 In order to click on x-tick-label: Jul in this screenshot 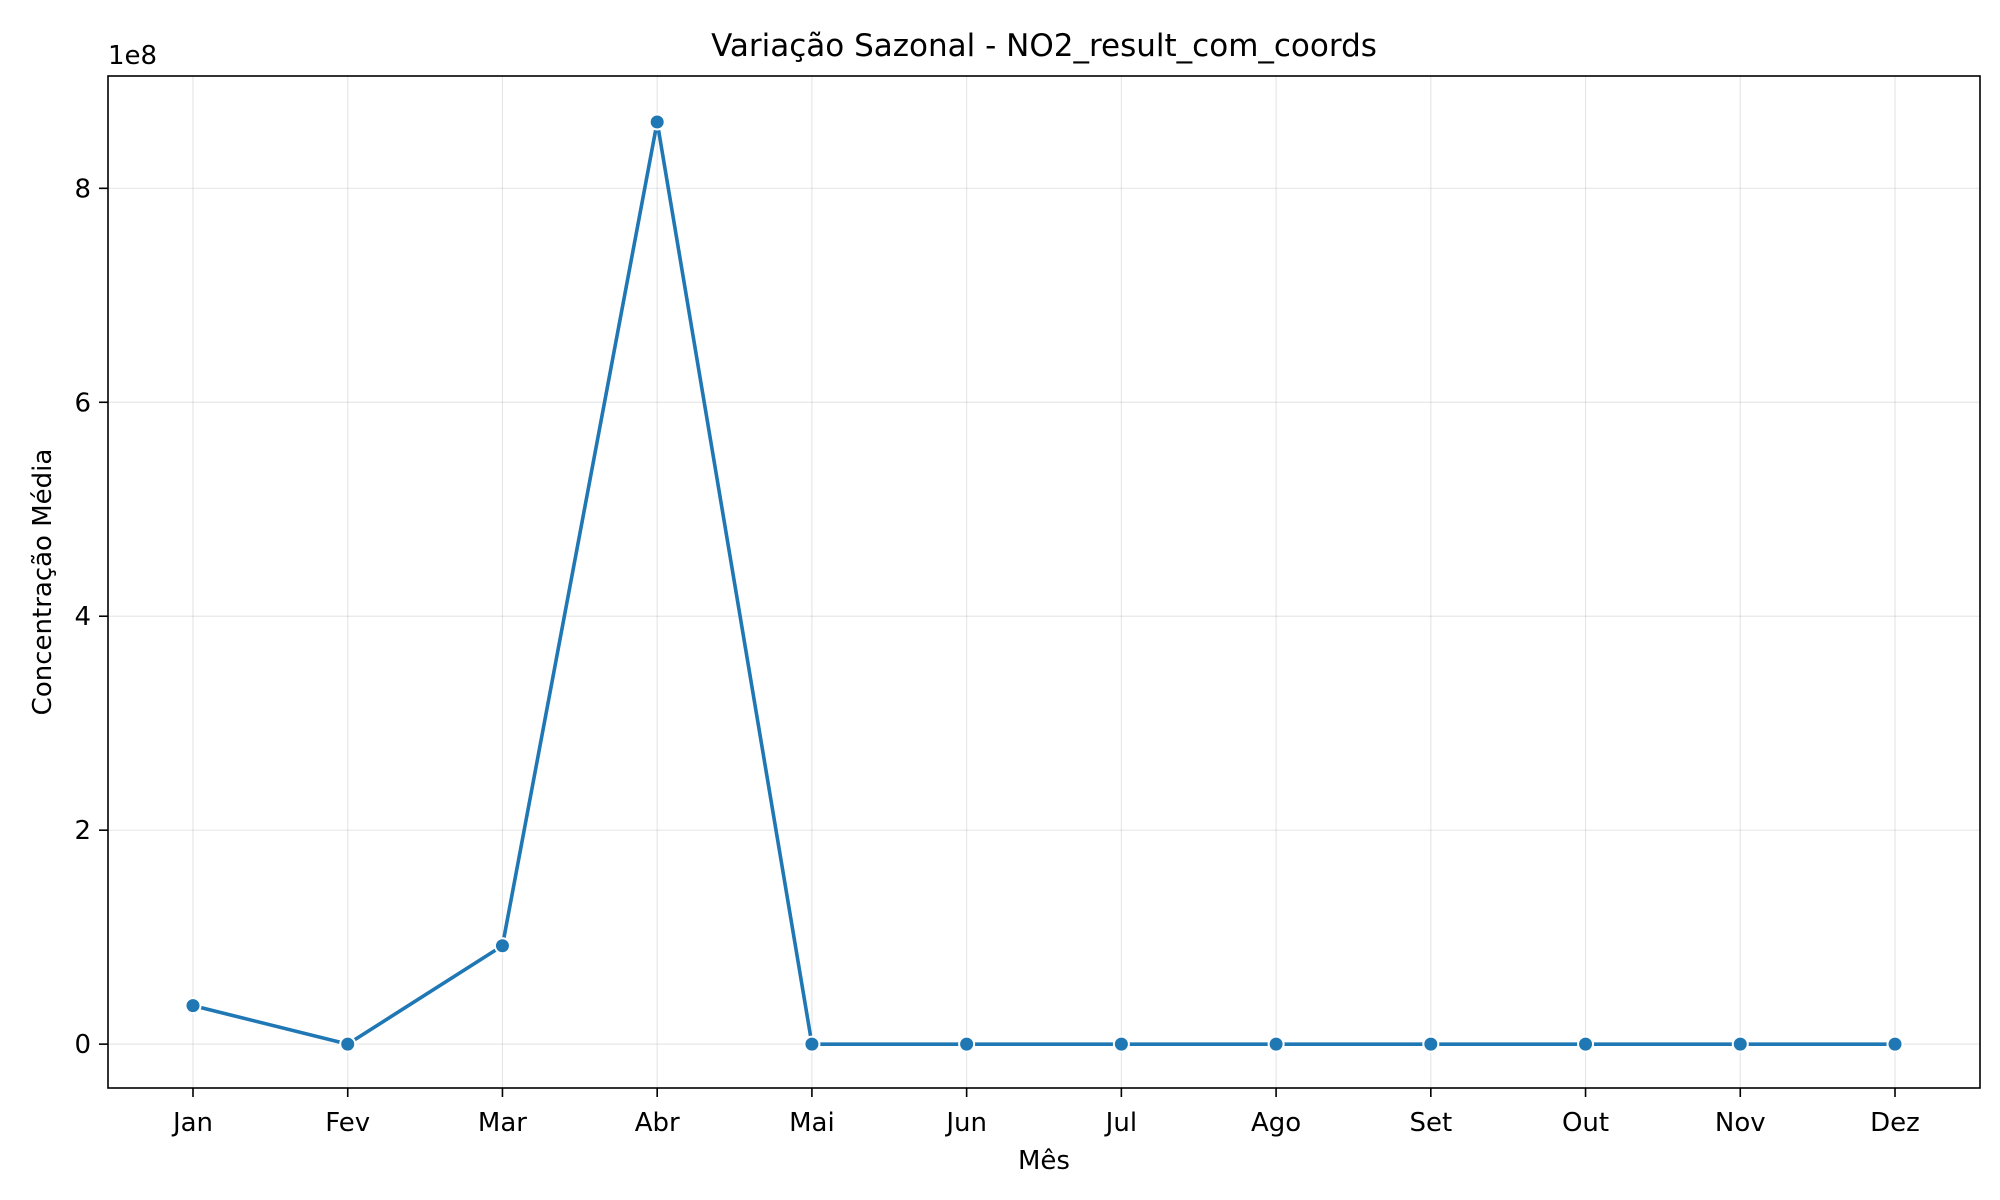, I will do `click(1120, 1123)`.